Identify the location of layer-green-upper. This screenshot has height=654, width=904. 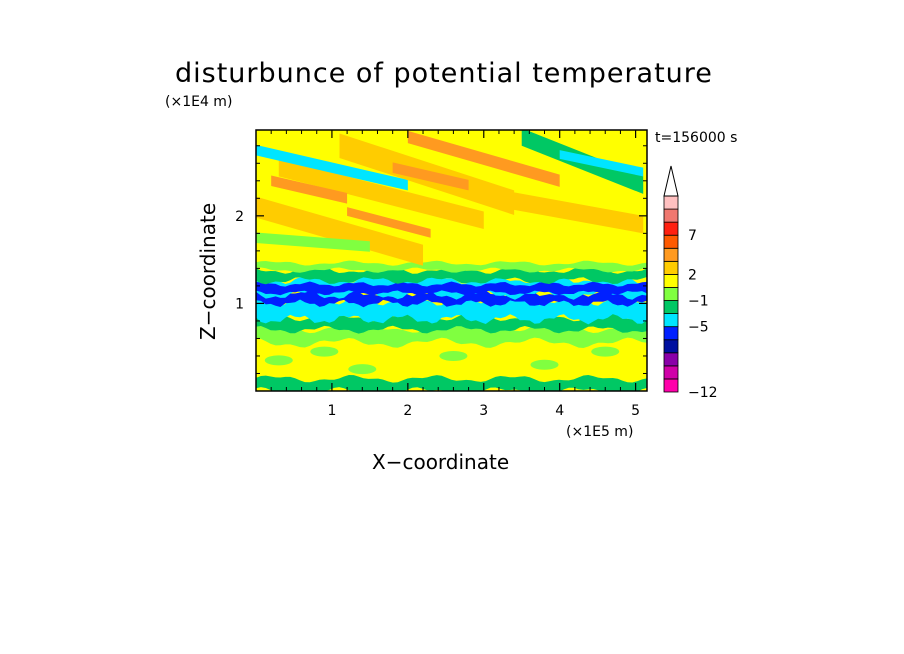
(451, 275).